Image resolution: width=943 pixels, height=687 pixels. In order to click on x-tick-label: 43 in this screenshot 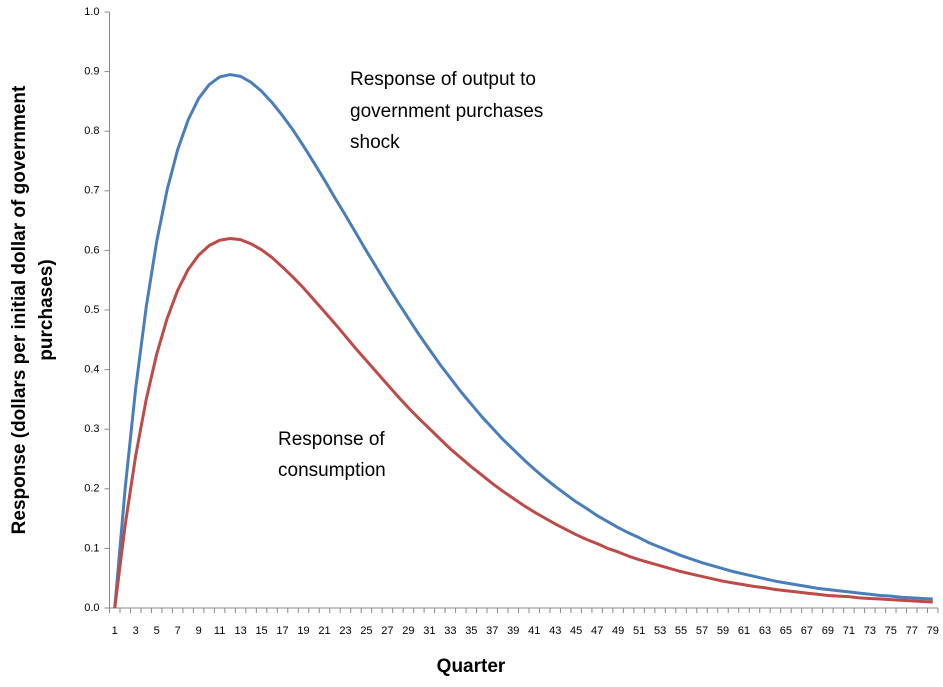, I will do `click(555, 631)`.